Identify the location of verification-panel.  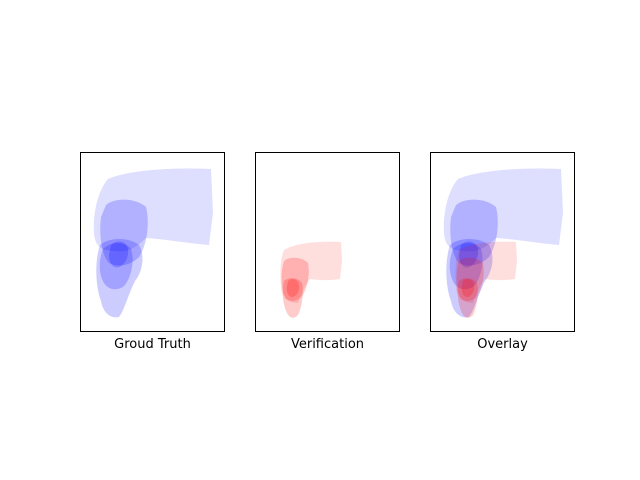
(327, 242).